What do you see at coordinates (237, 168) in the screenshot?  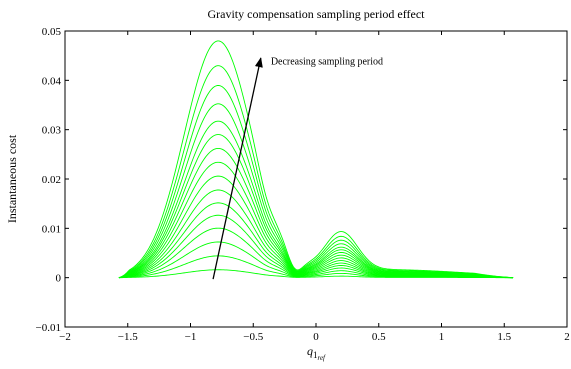 I see `annotation-arrow` at bounding box center [237, 168].